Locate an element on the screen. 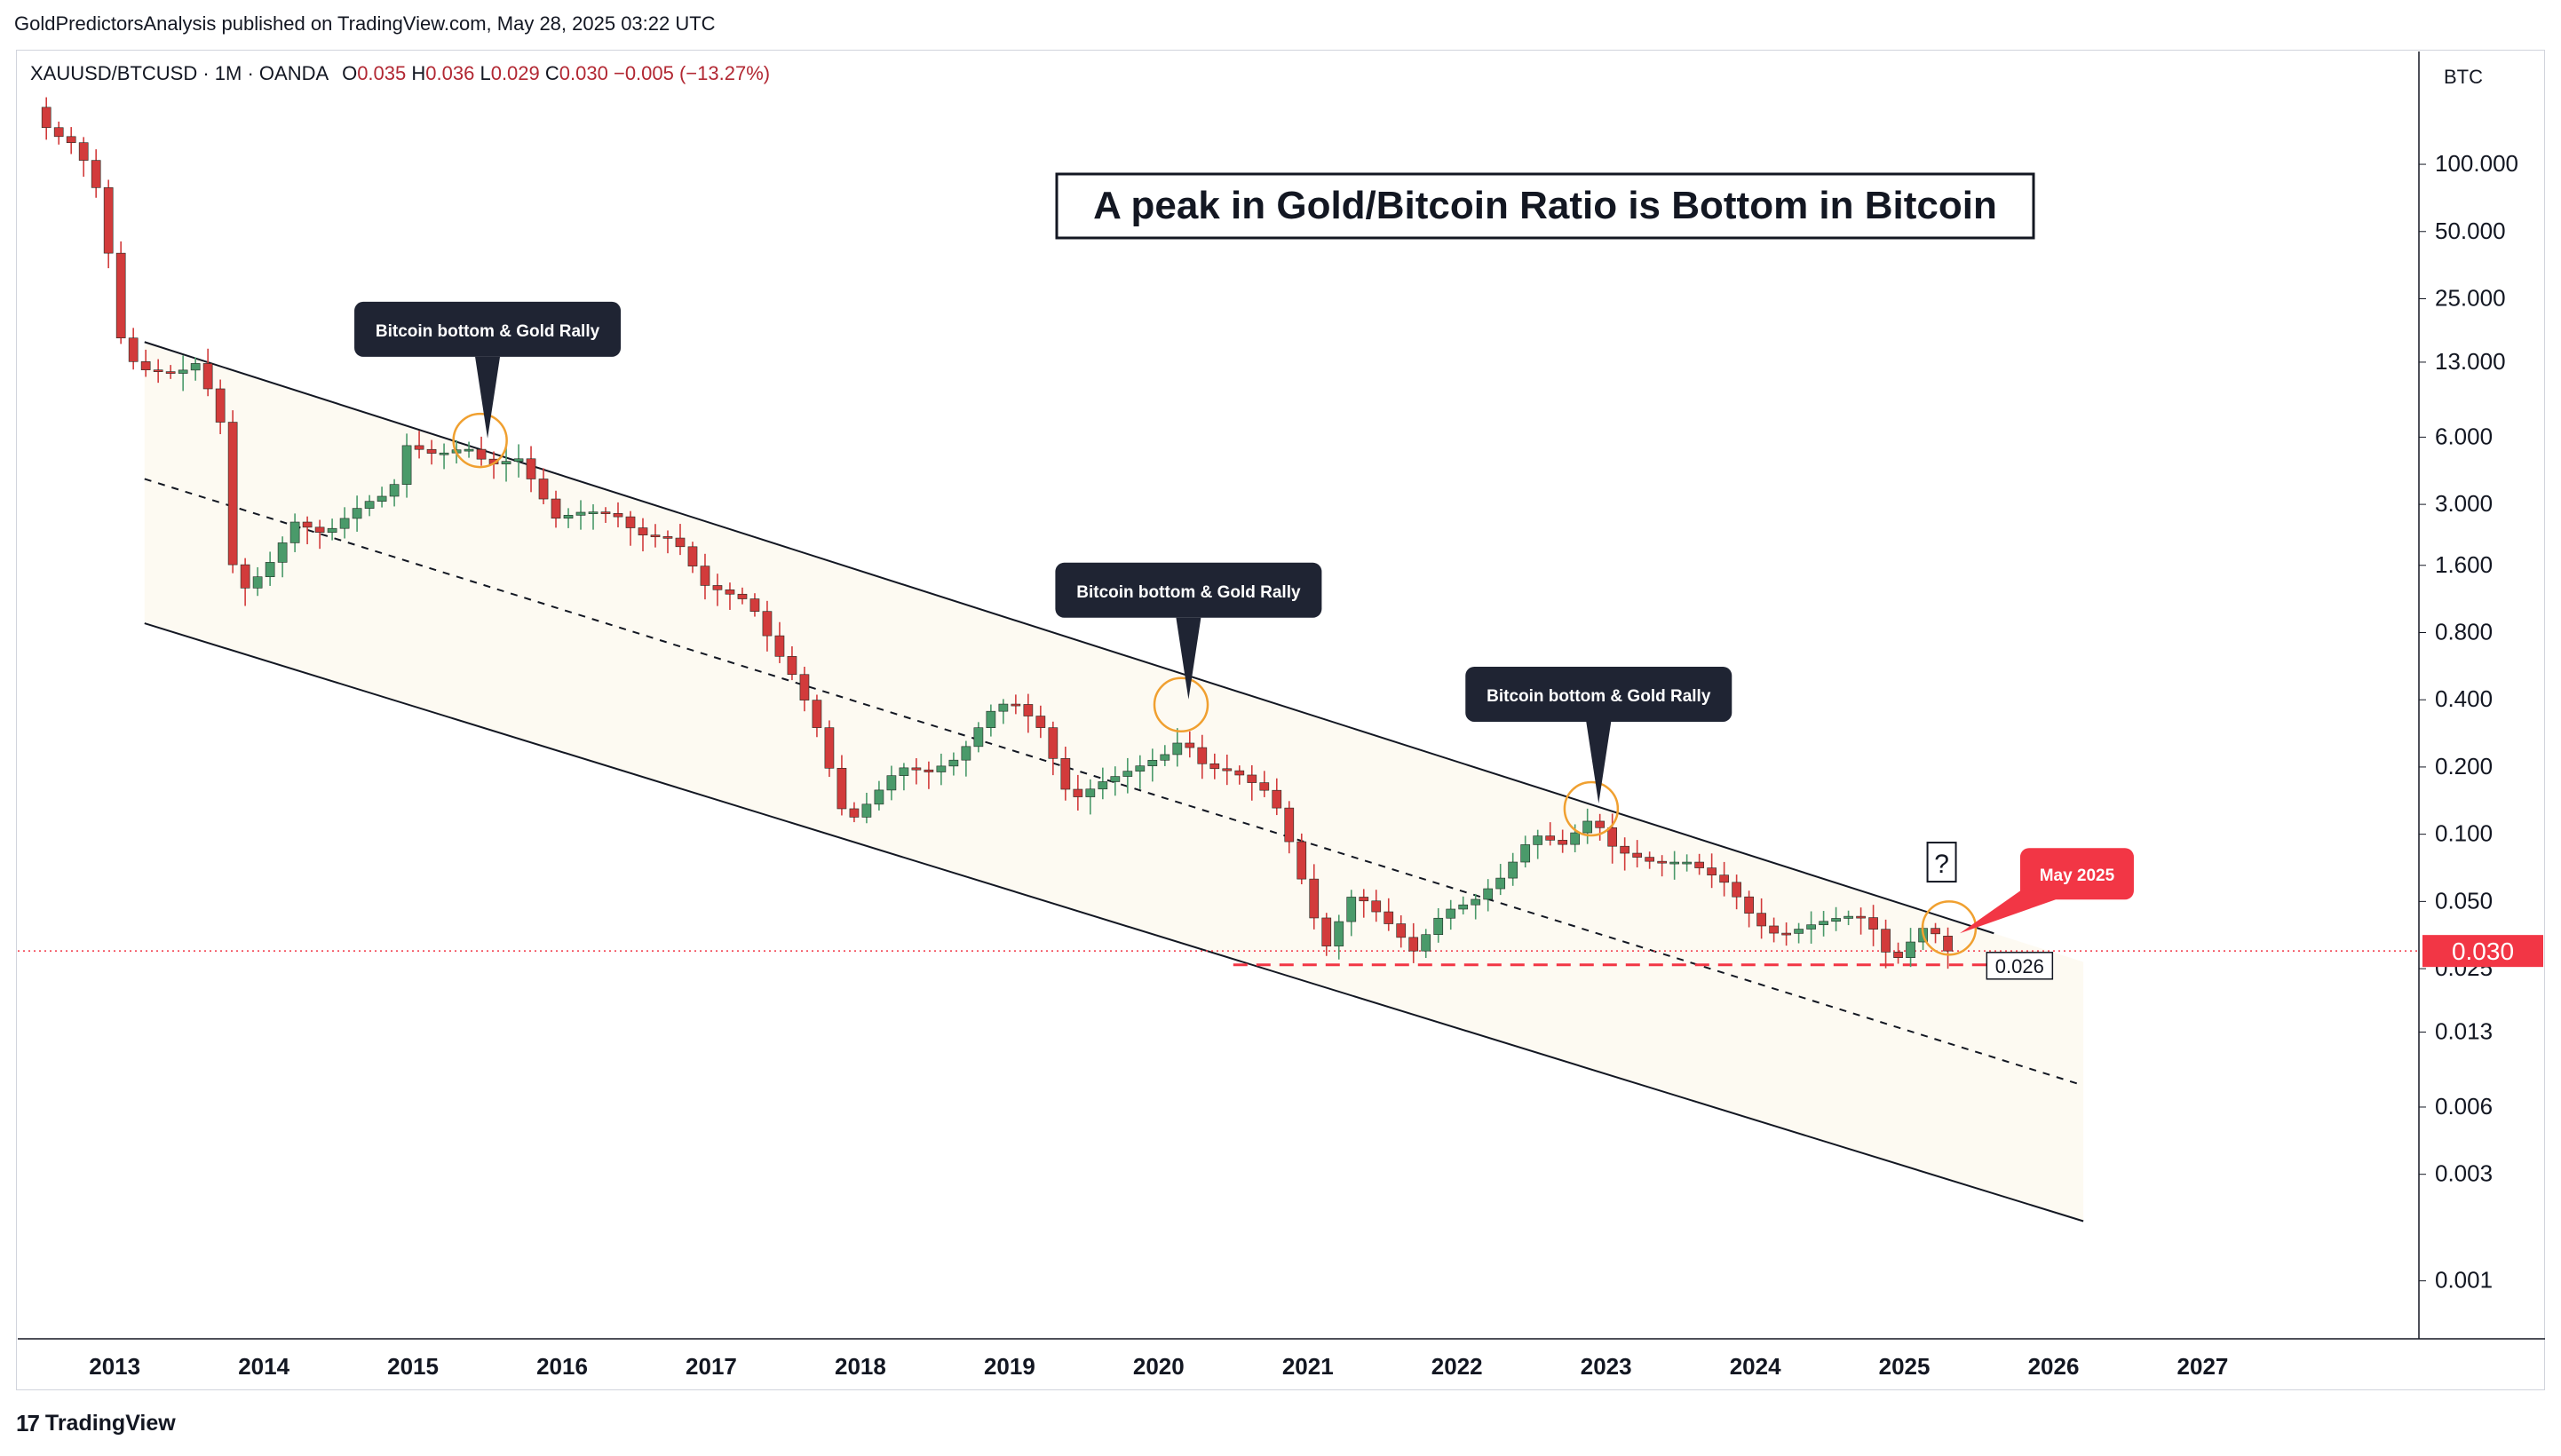 This screenshot has width=2561, height=1456. time-tick-label: 2019 is located at coordinates (1009, 1366).